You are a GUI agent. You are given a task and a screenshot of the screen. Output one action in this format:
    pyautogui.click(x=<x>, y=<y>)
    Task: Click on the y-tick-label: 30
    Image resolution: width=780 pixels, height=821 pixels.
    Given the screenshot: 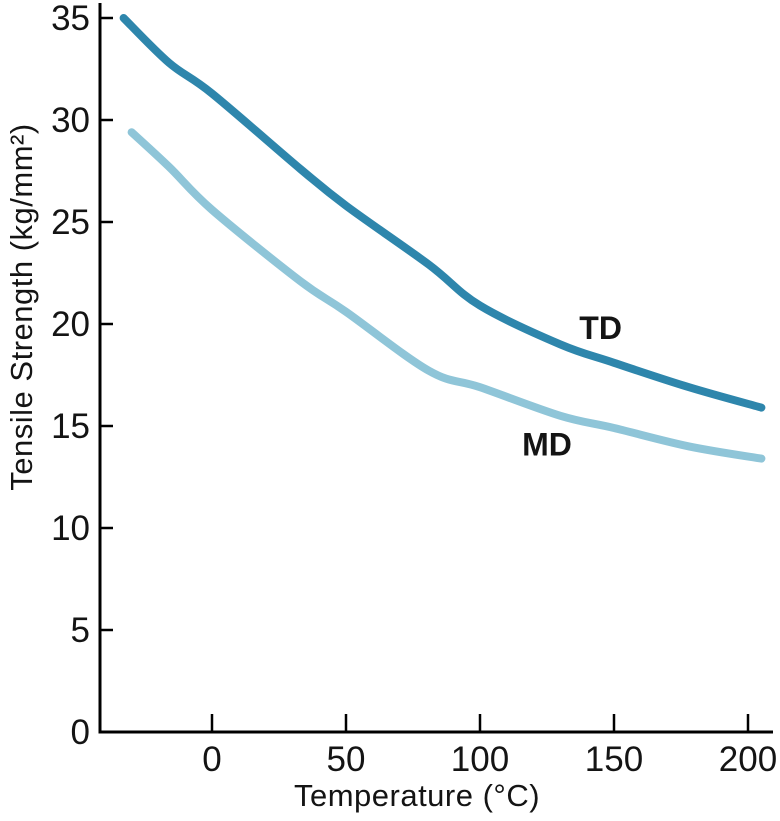 What is the action you would take?
    pyautogui.click(x=70, y=120)
    